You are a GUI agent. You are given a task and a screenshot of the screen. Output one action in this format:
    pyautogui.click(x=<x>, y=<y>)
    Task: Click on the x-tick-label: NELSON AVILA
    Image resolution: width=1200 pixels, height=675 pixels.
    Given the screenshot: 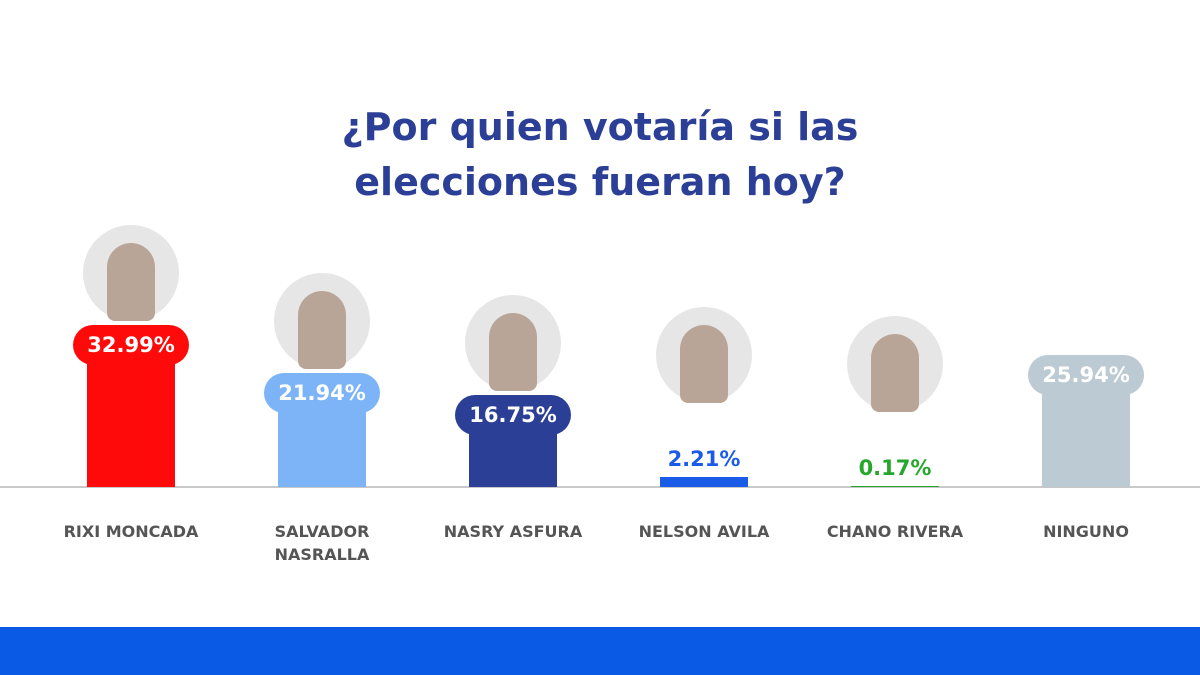 What is the action you would take?
    pyautogui.click(x=704, y=531)
    